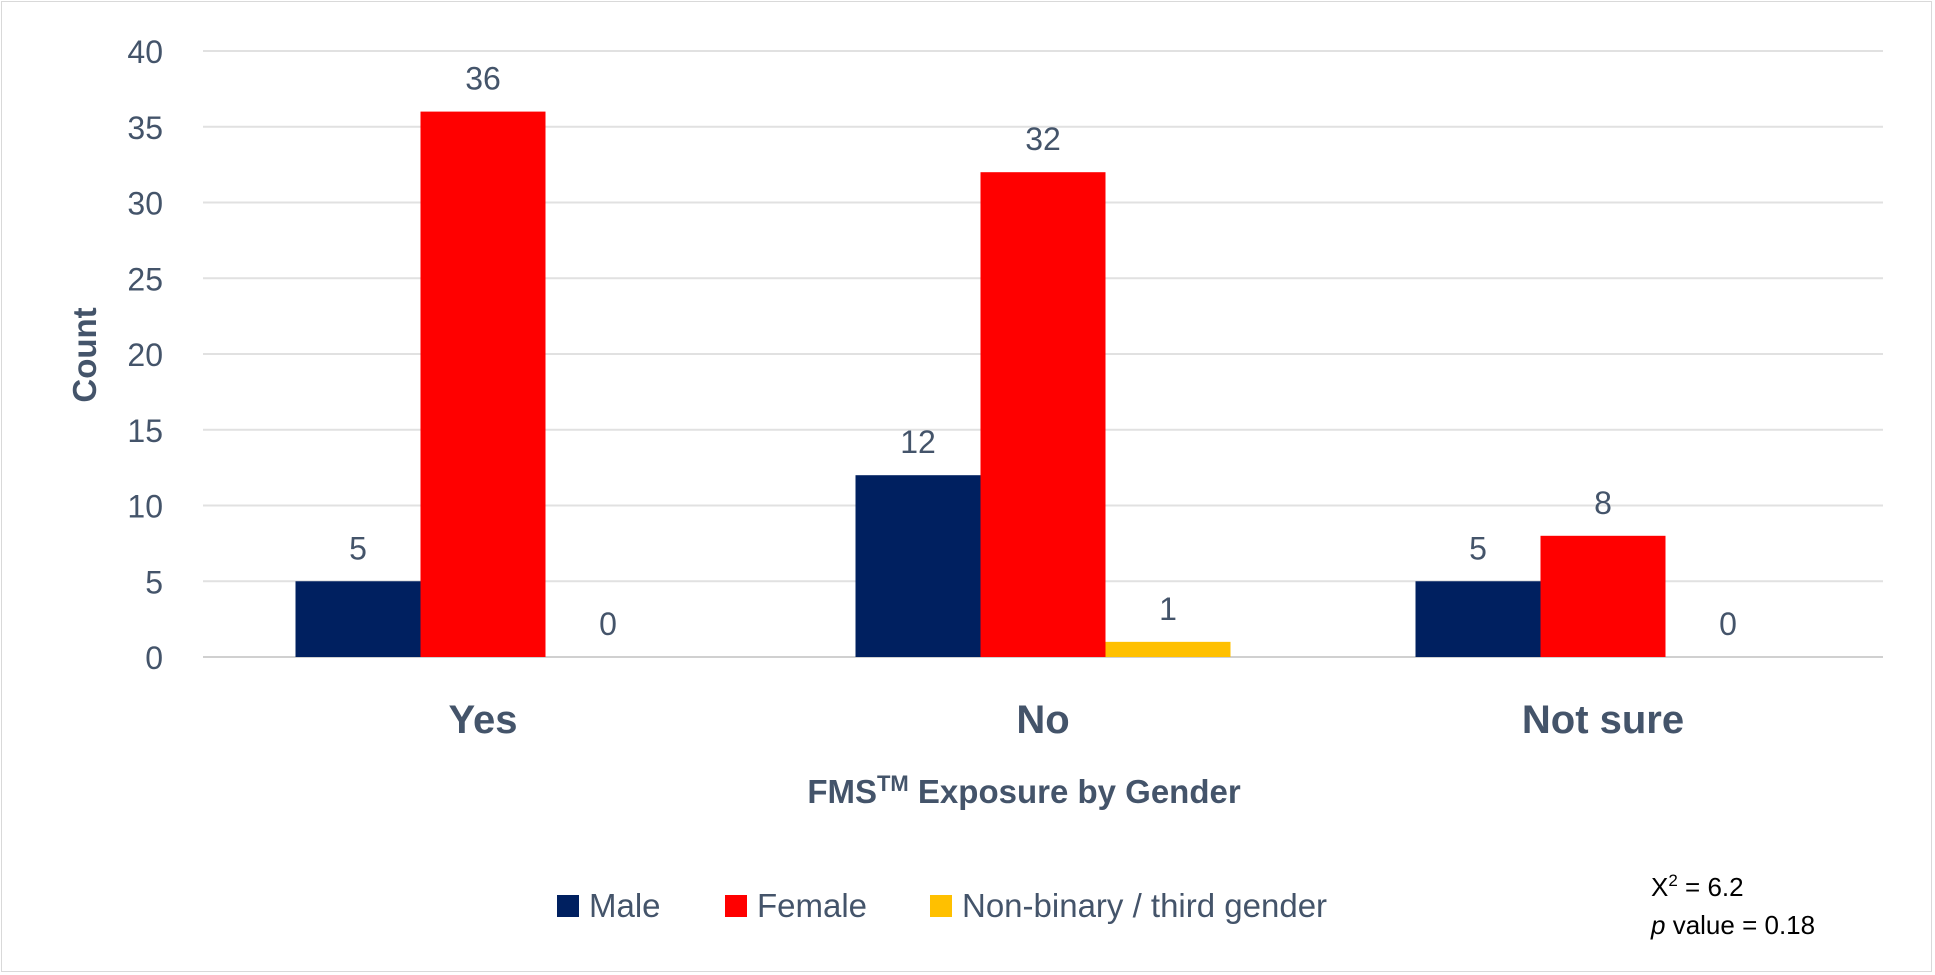 The image size is (1935, 975). Describe the element at coordinates (1740, 925) in the screenshot. I see `p-value: value = 0.18` at that location.